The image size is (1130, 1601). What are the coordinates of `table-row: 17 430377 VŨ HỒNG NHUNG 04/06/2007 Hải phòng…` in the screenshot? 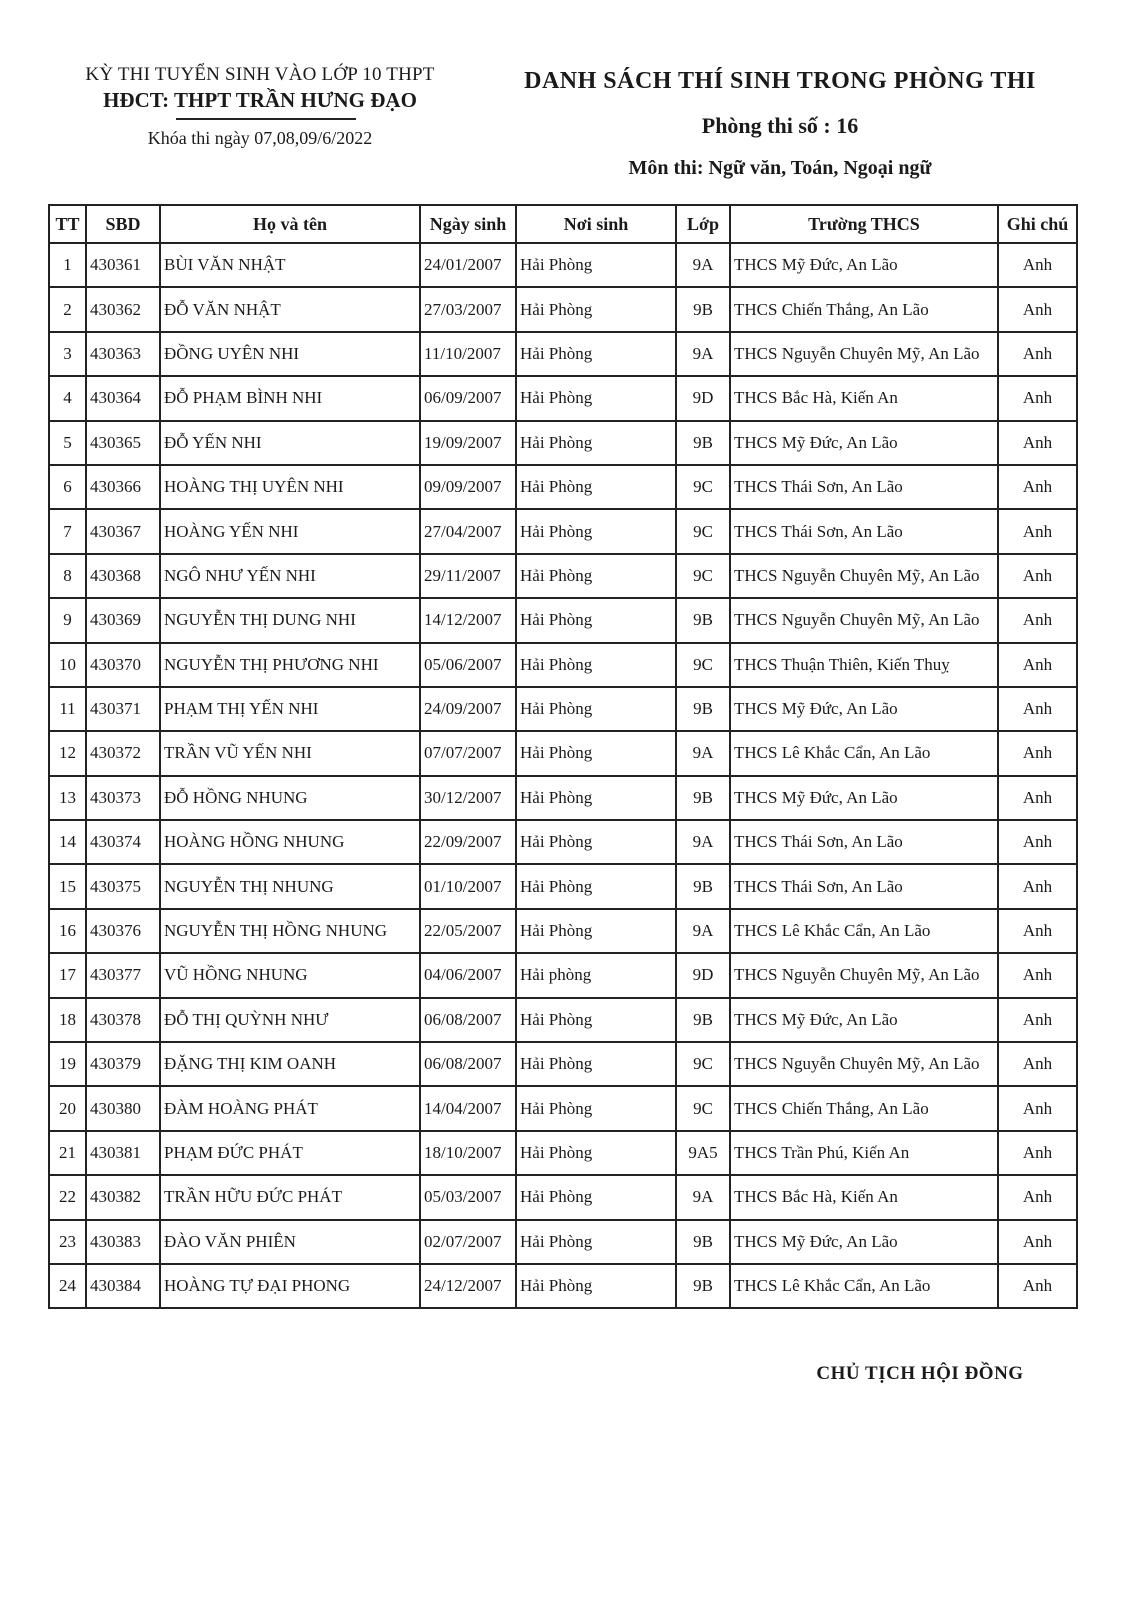 It's located at (563, 975).